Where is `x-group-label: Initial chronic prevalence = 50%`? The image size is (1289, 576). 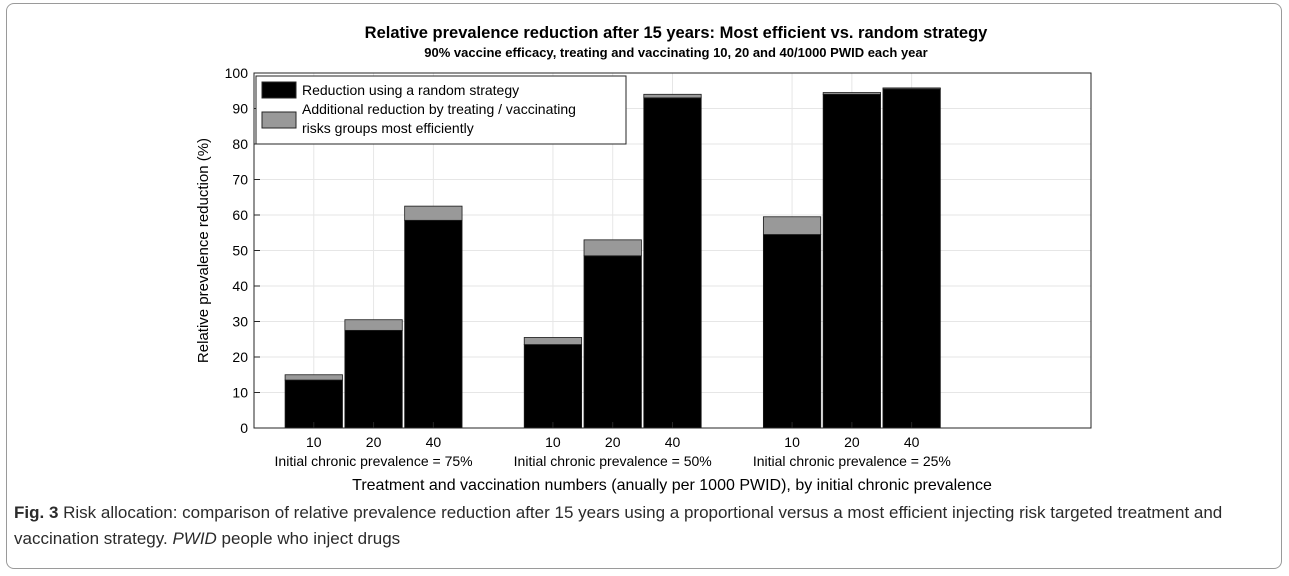 x-group-label: Initial chronic prevalence = 50% is located at coordinates (613, 461).